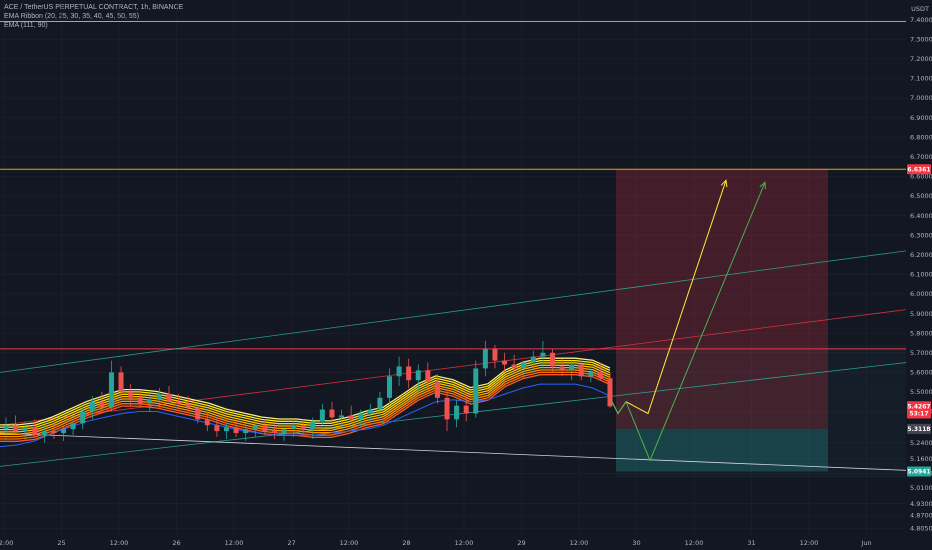  What do you see at coordinates (921, 98) in the screenshot?
I see `y-tick-label: 7.0000` at bounding box center [921, 98].